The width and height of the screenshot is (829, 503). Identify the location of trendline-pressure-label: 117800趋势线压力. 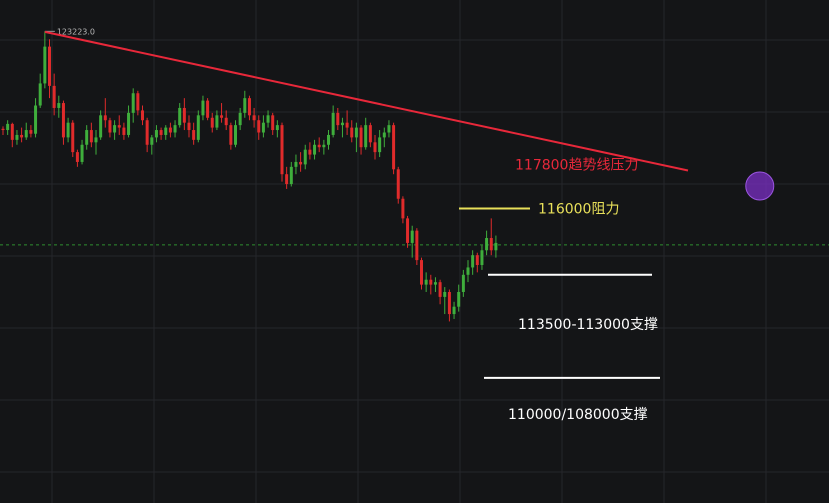
(576, 165).